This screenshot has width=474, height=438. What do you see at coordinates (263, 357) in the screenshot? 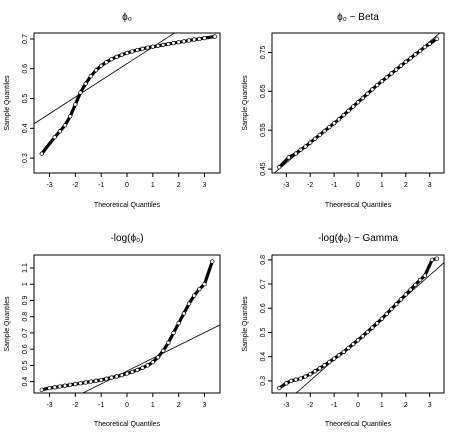
I see `y-tick-label: 0.4` at bounding box center [263, 357].